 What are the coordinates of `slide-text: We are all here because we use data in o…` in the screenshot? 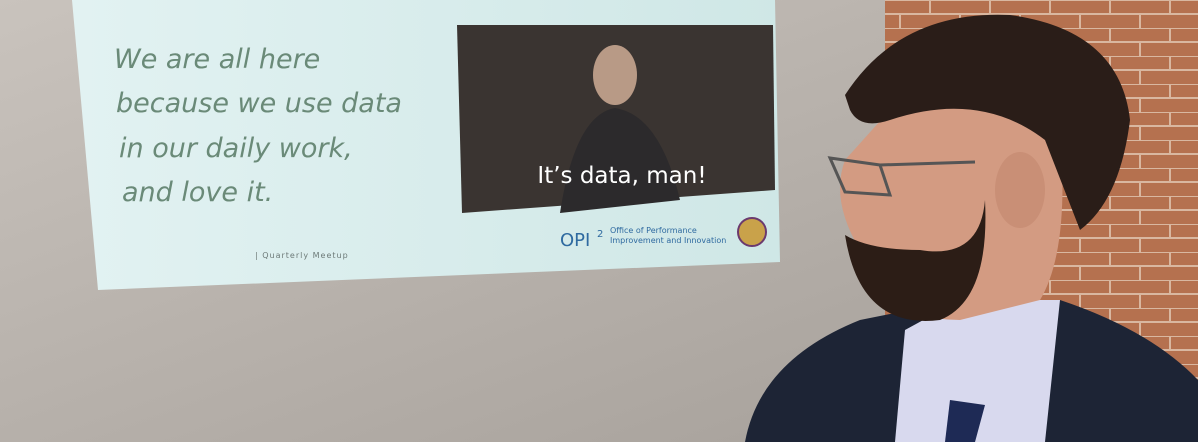 It's located at (258, 126).